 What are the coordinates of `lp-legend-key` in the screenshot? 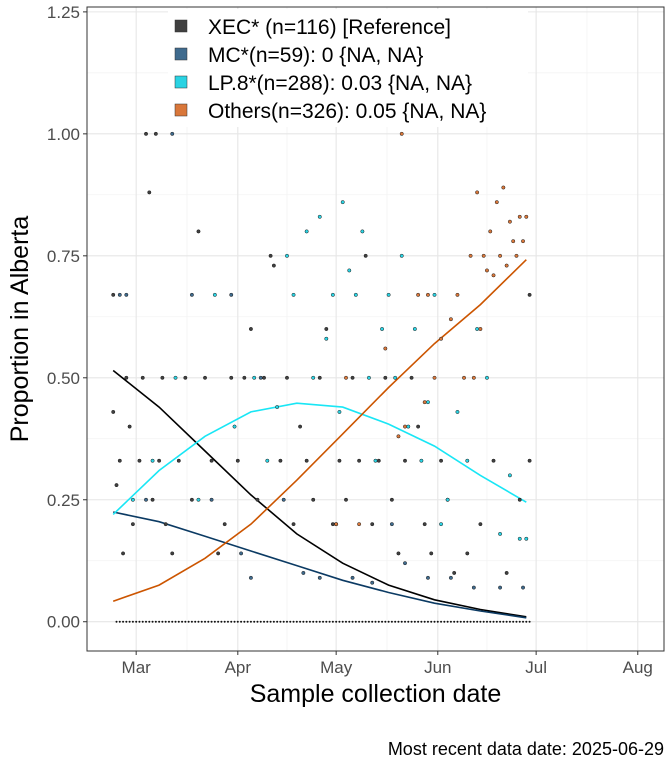 It's located at (181, 82).